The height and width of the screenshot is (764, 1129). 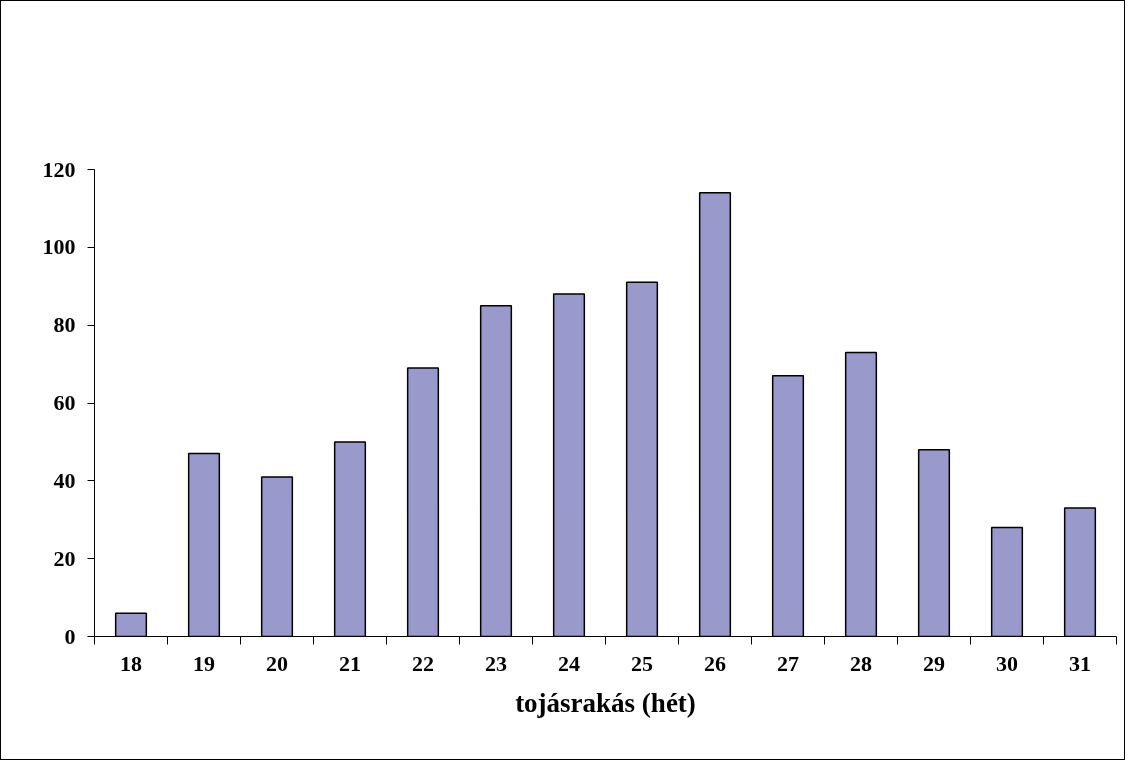 What do you see at coordinates (64, 325) in the screenshot?
I see `y-tick-label: 80` at bounding box center [64, 325].